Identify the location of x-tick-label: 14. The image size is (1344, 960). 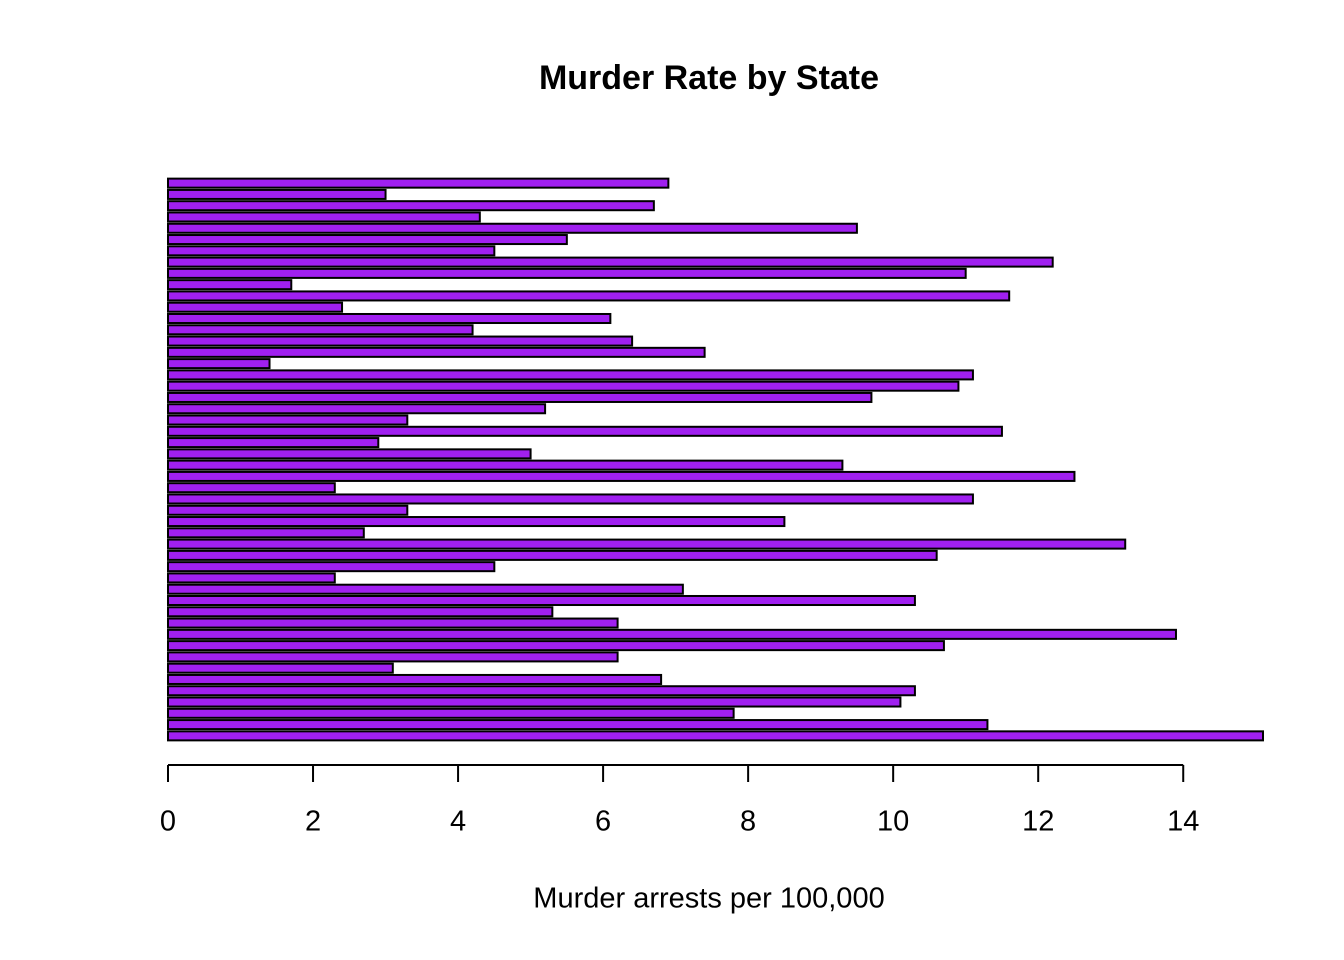
(1183, 822).